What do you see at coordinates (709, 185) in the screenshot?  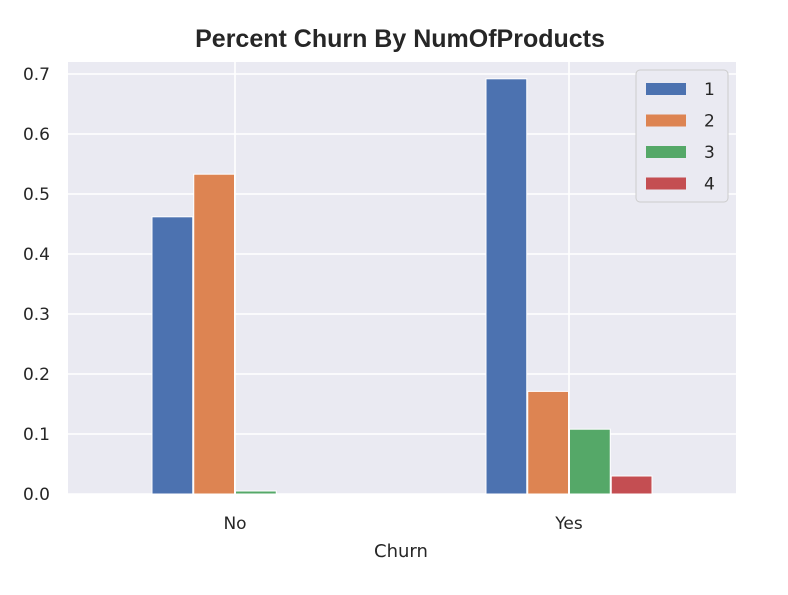 I see `legend-label: 4` at bounding box center [709, 185].